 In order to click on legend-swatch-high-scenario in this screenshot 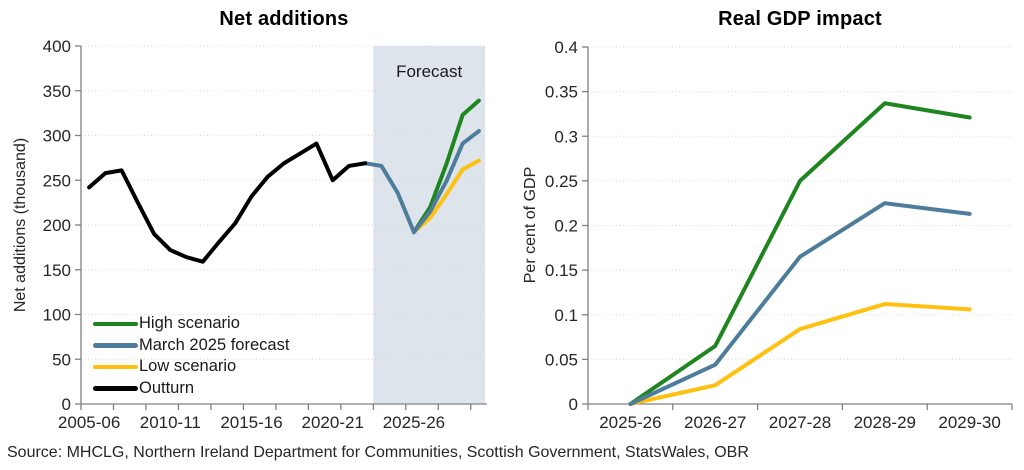, I will do `click(115, 323)`.